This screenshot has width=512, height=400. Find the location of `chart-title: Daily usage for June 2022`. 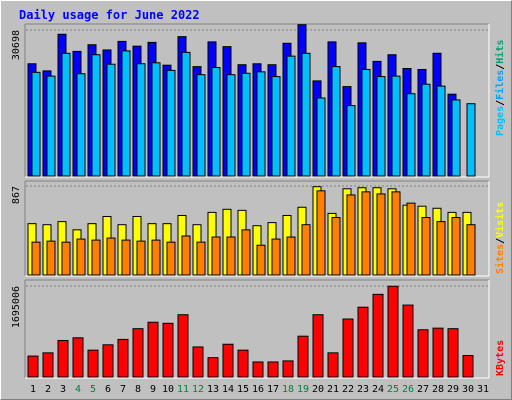

chart-title: Daily usage for June 2022 is located at coordinates (109, 15).